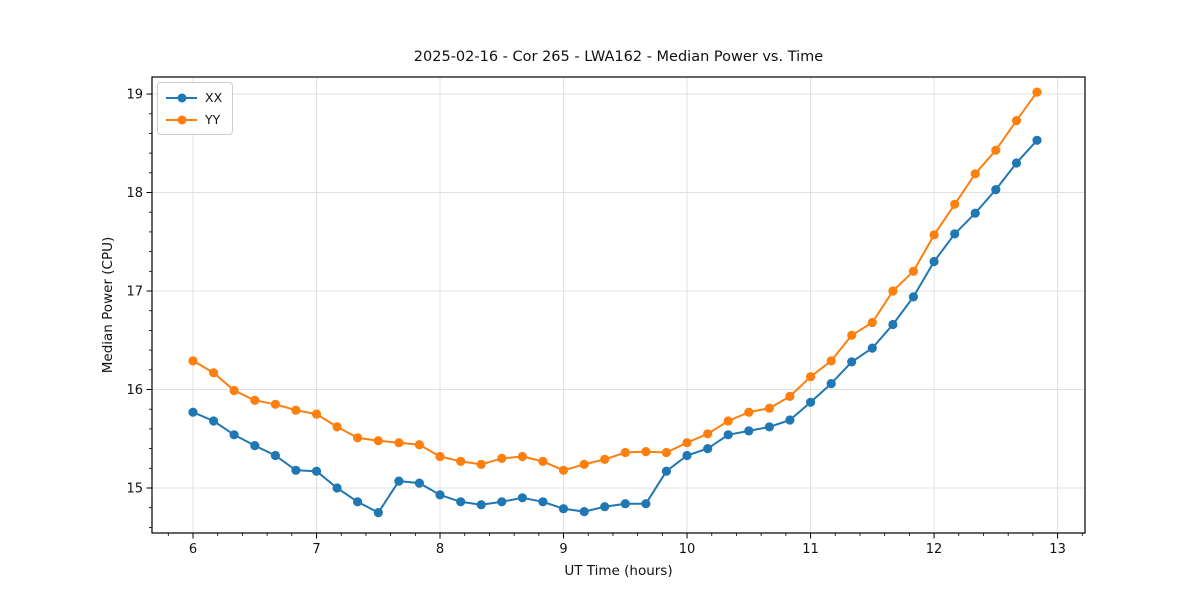 The width and height of the screenshot is (1200, 600). What do you see at coordinates (214, 97) in the screenshot?
I see `legend-xx-label: XX` at bounding box center [214, 97].